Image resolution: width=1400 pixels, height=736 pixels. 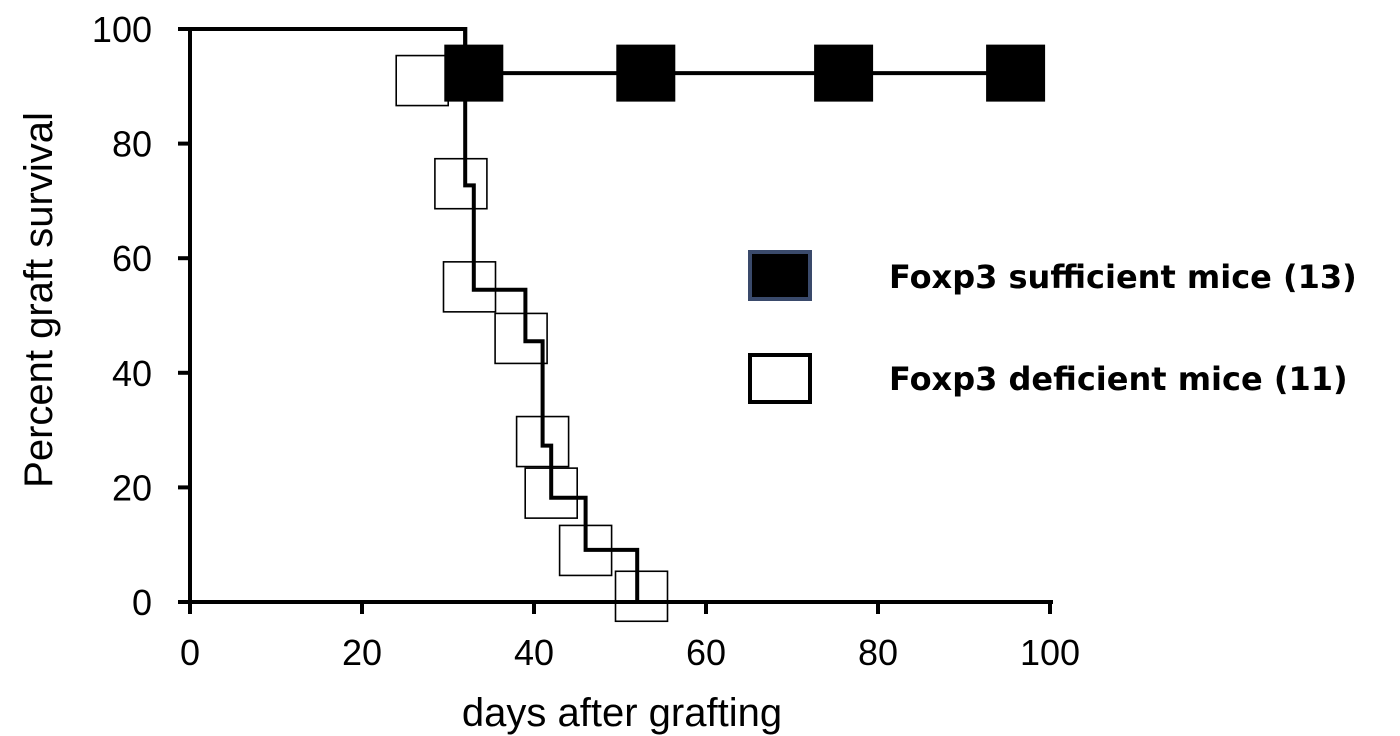 What do you see at coordinates (122, 29) in the screenshot?
I see `y-tick-label: 100` at bounding box center [122, 29].